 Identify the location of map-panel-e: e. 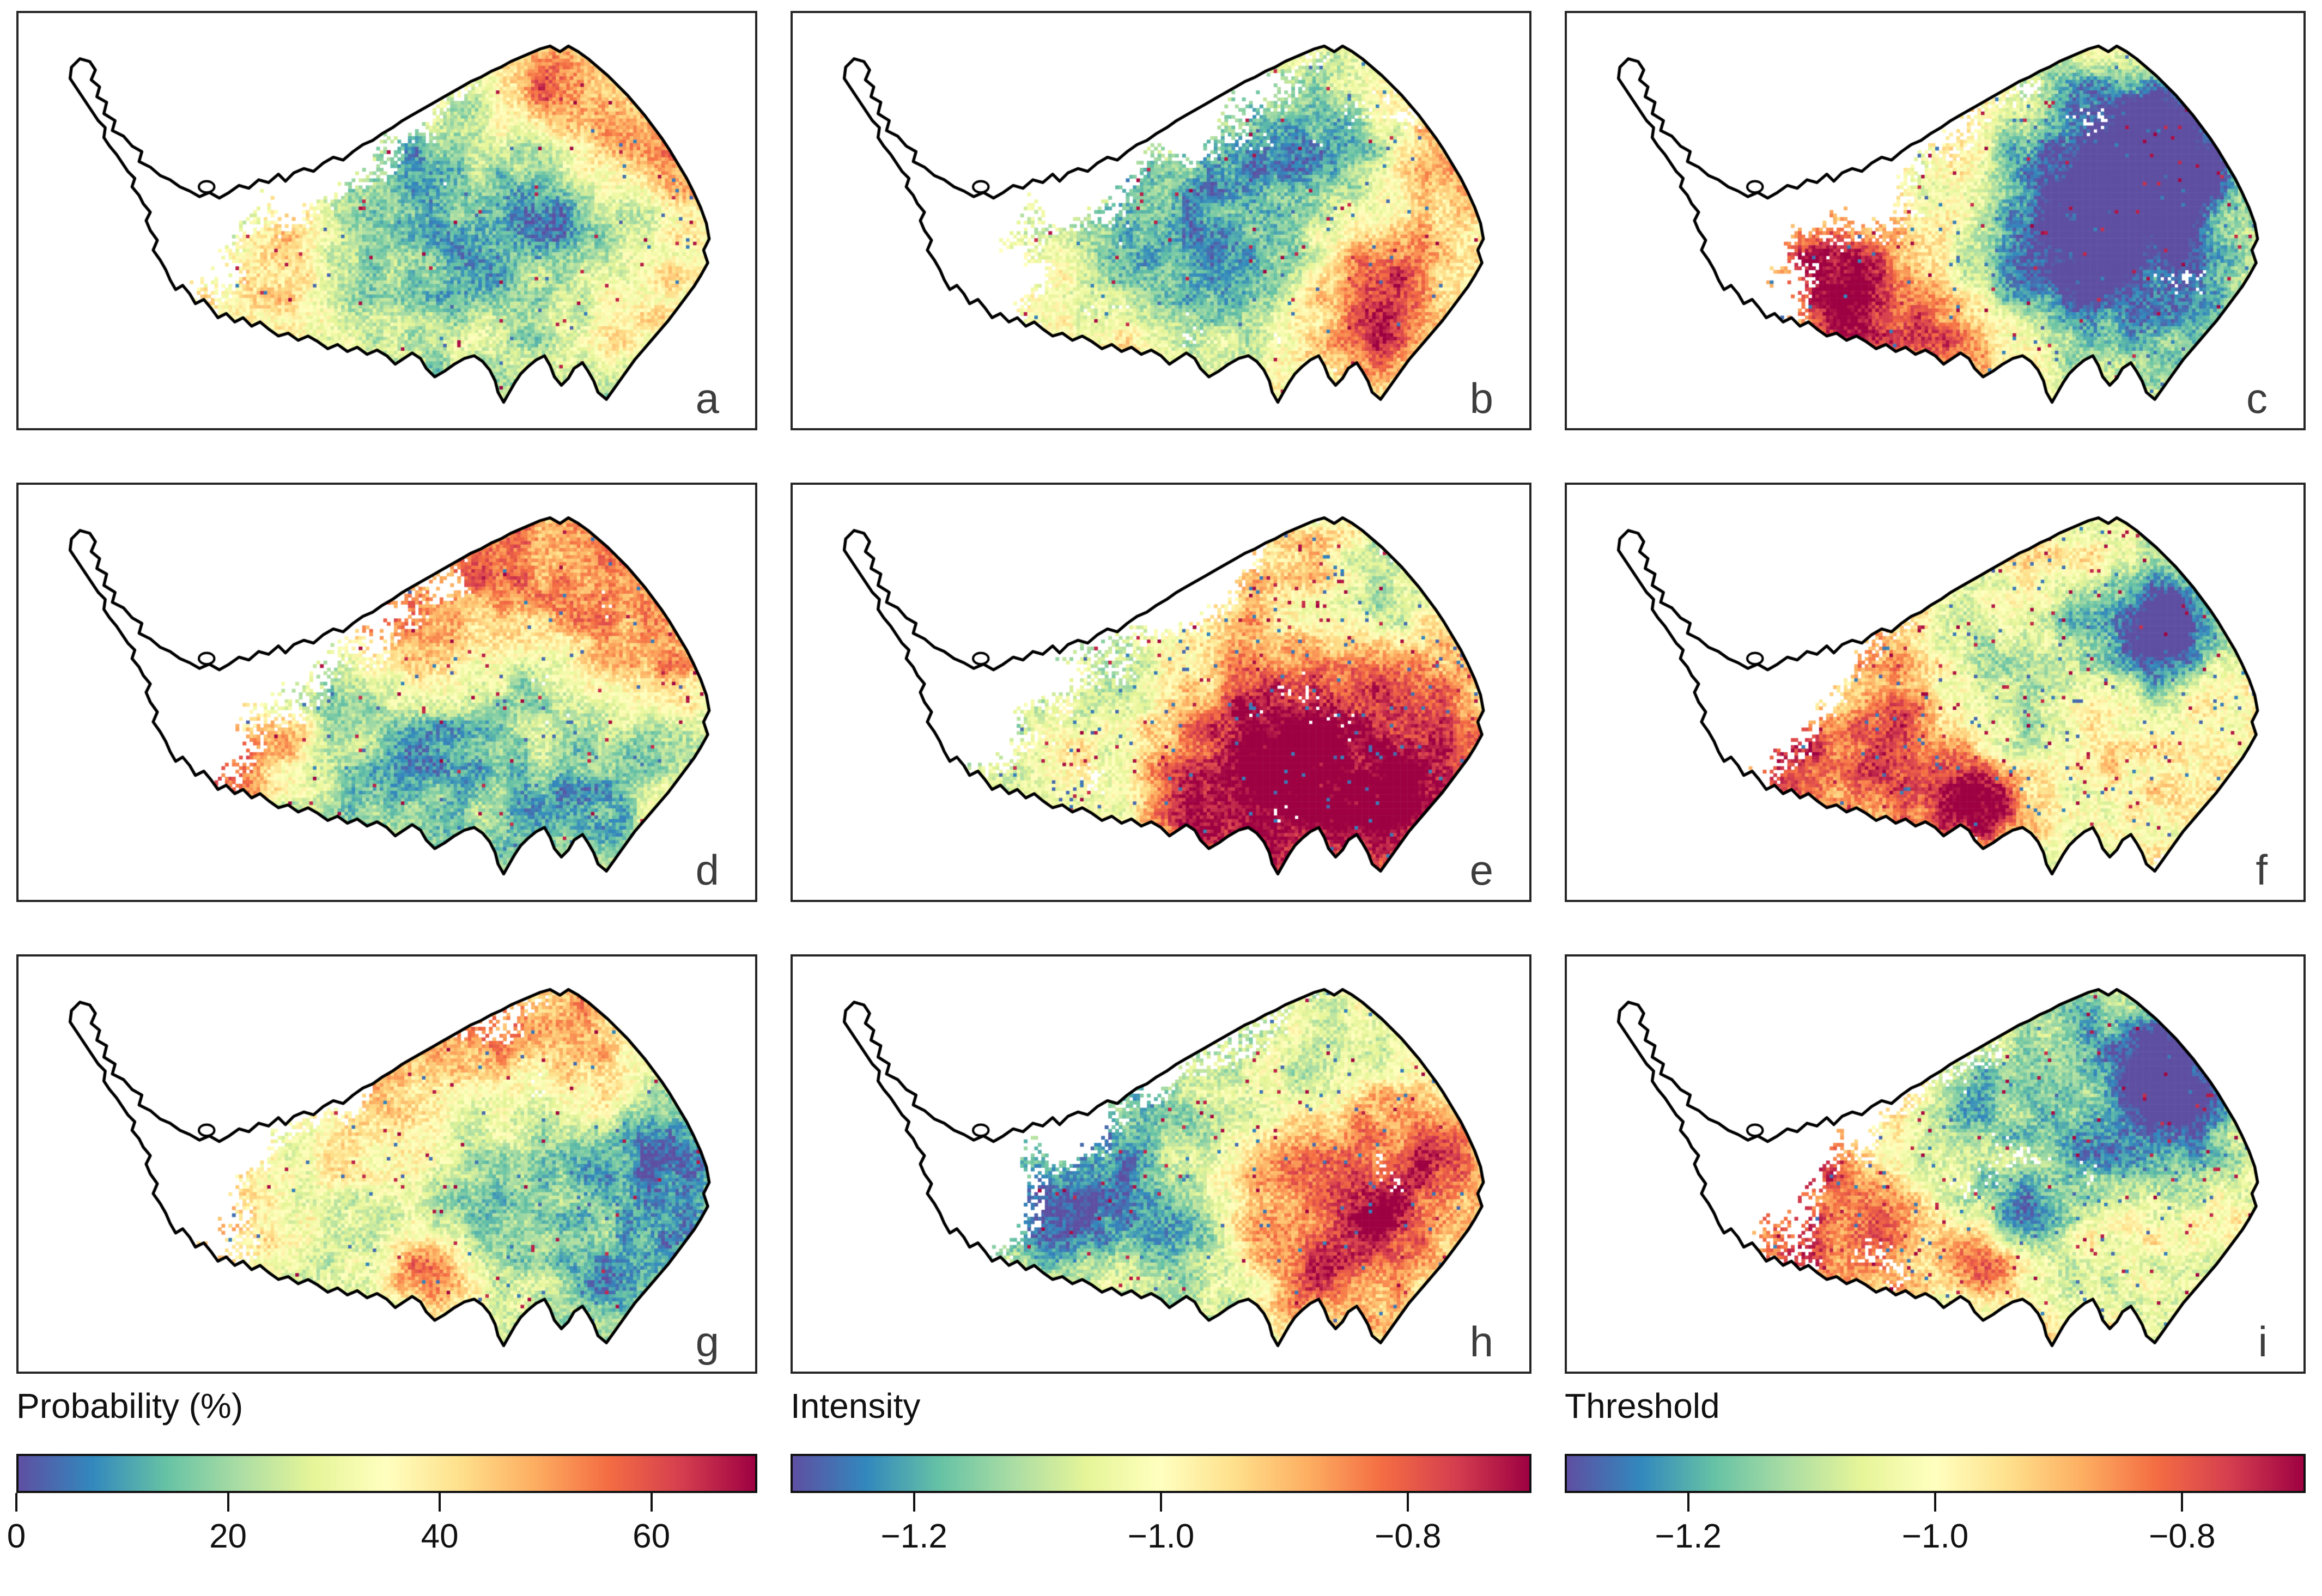
(1161, 692).